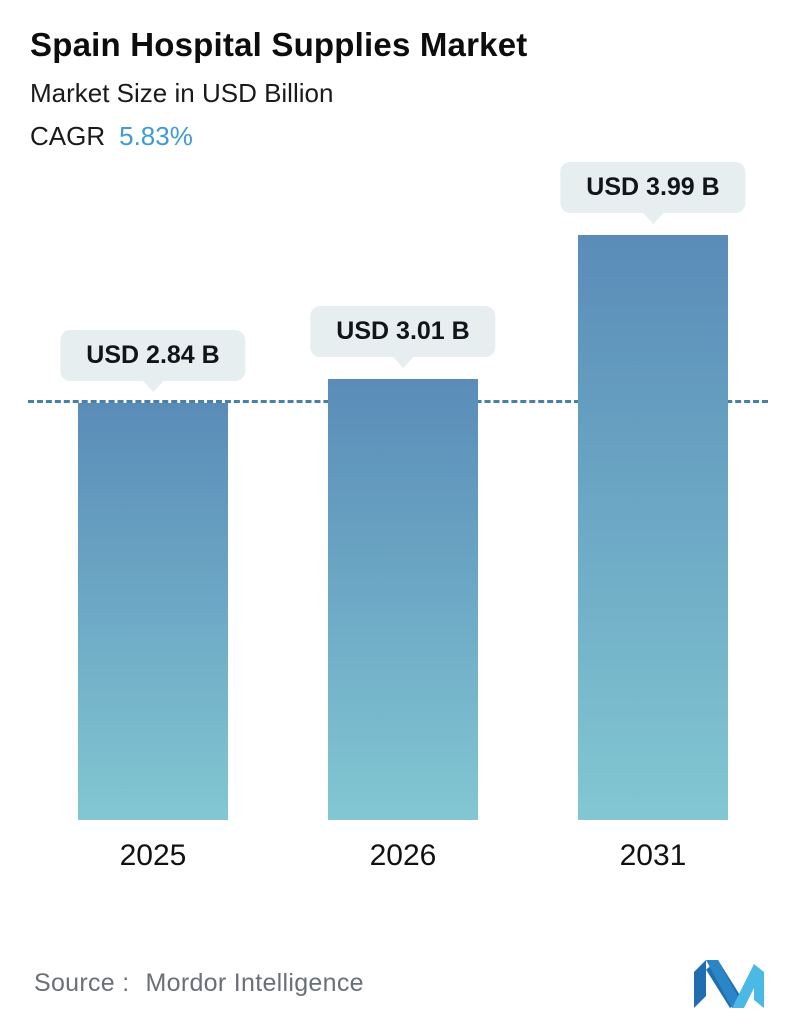  Describe the element at coordinates (398, 991) in the screenshot. I see `chart-footer: Source : Mordor Intelligence` at that location.